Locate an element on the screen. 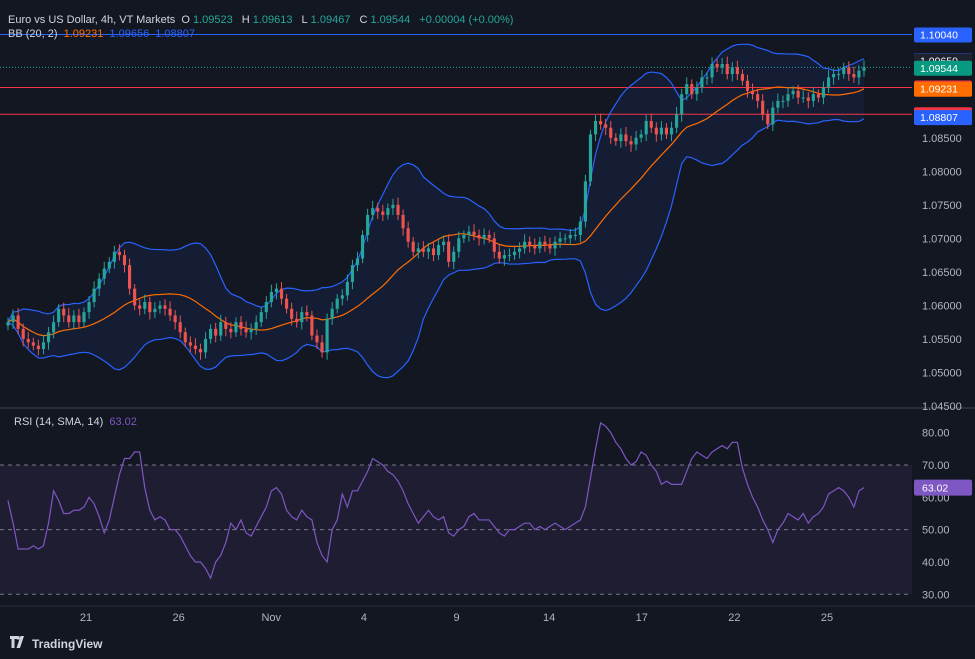 This screenshot has width=975, height=659. tradingview-logo-icon is located at coordinates (19, 643).